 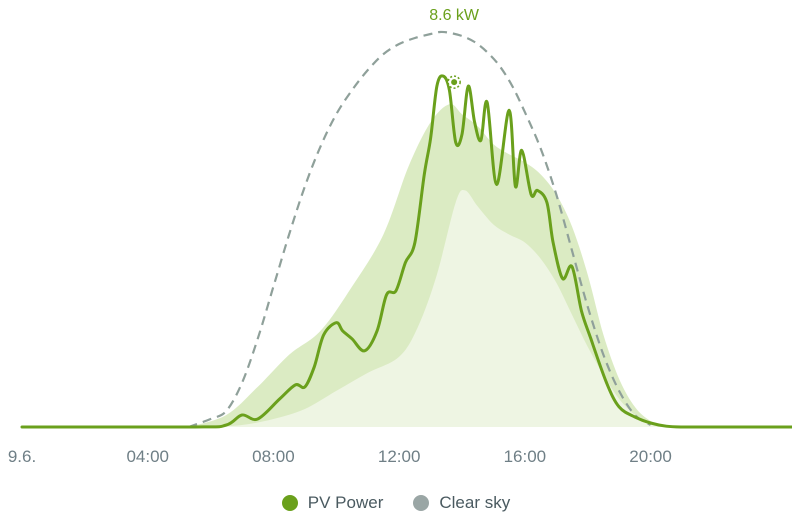 I want to click on x-tick-label: 20:00, so click(x=650, y=456).